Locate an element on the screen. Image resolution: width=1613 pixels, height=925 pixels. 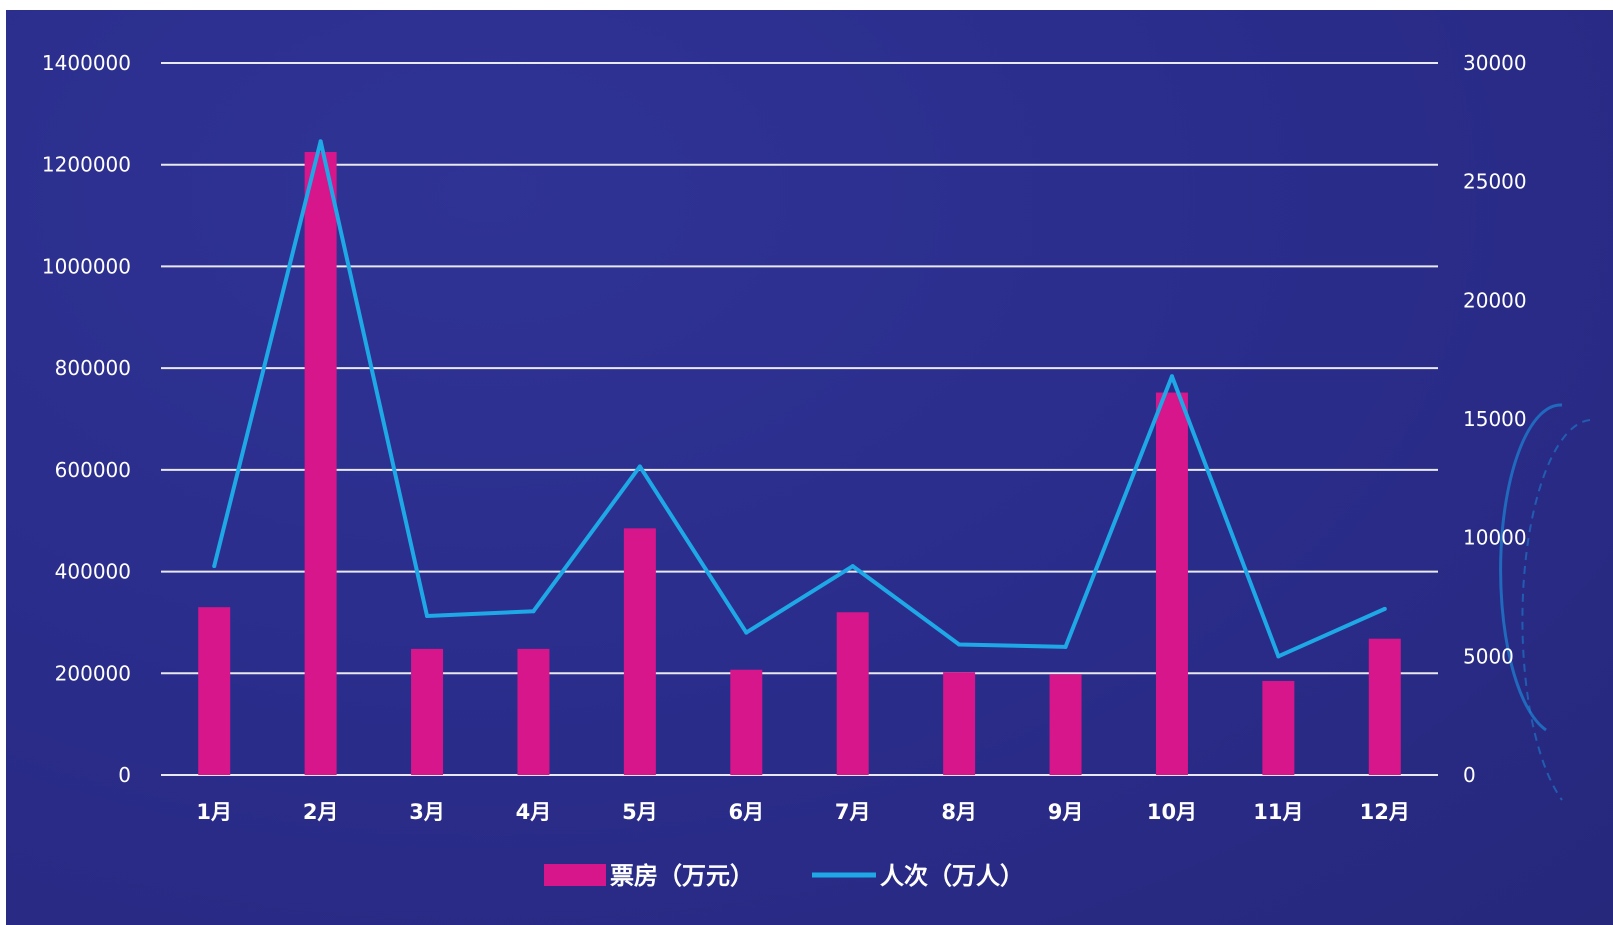
x-axis: 1月 2月 3月 4月 5月 6月 7月 8月 9月 10月 11月 12月 is located at coordinates (803, 812).